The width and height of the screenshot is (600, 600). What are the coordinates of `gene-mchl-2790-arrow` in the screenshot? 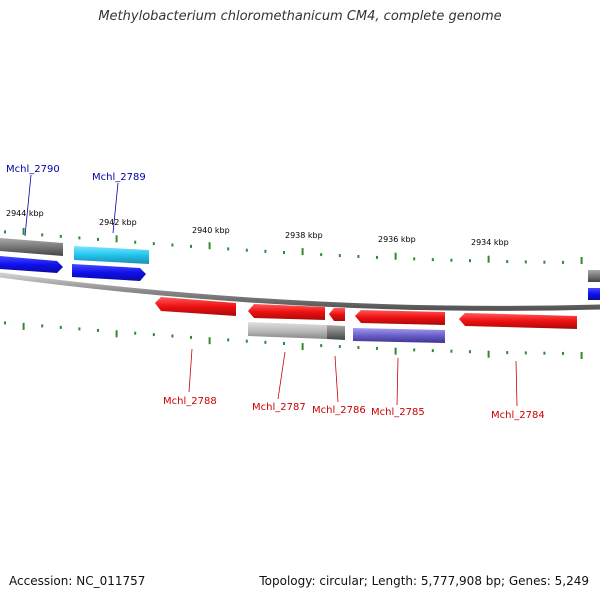 It's located at (31, 264).